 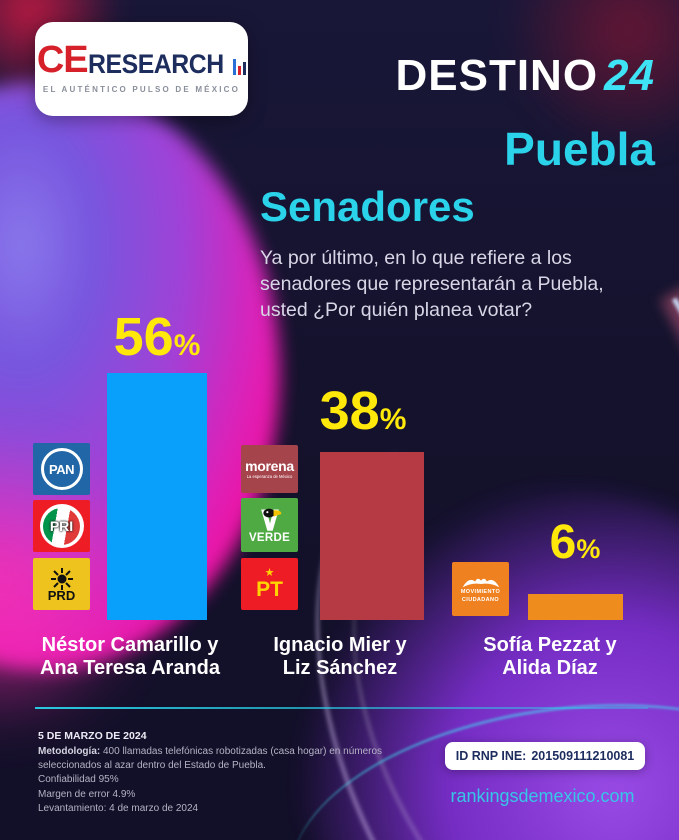 What do you see at coordinates (669, 462) in the screenshot?
I see `background-right-swoosh` at bounding box center [669, 462].